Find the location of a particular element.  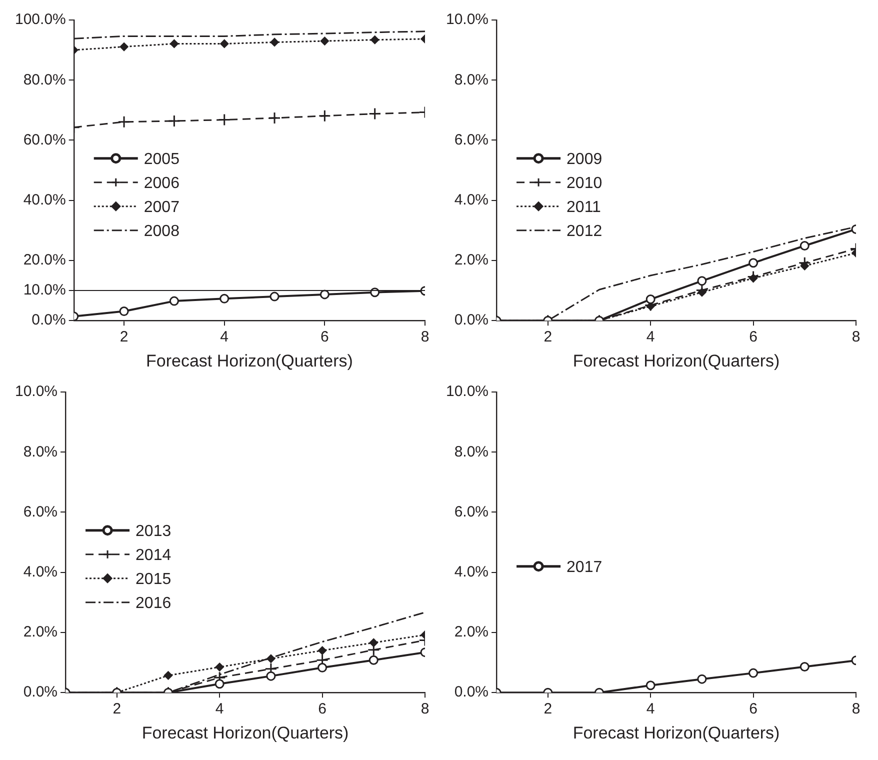

legend-label: 2007 is located at coordinates (162, 207).